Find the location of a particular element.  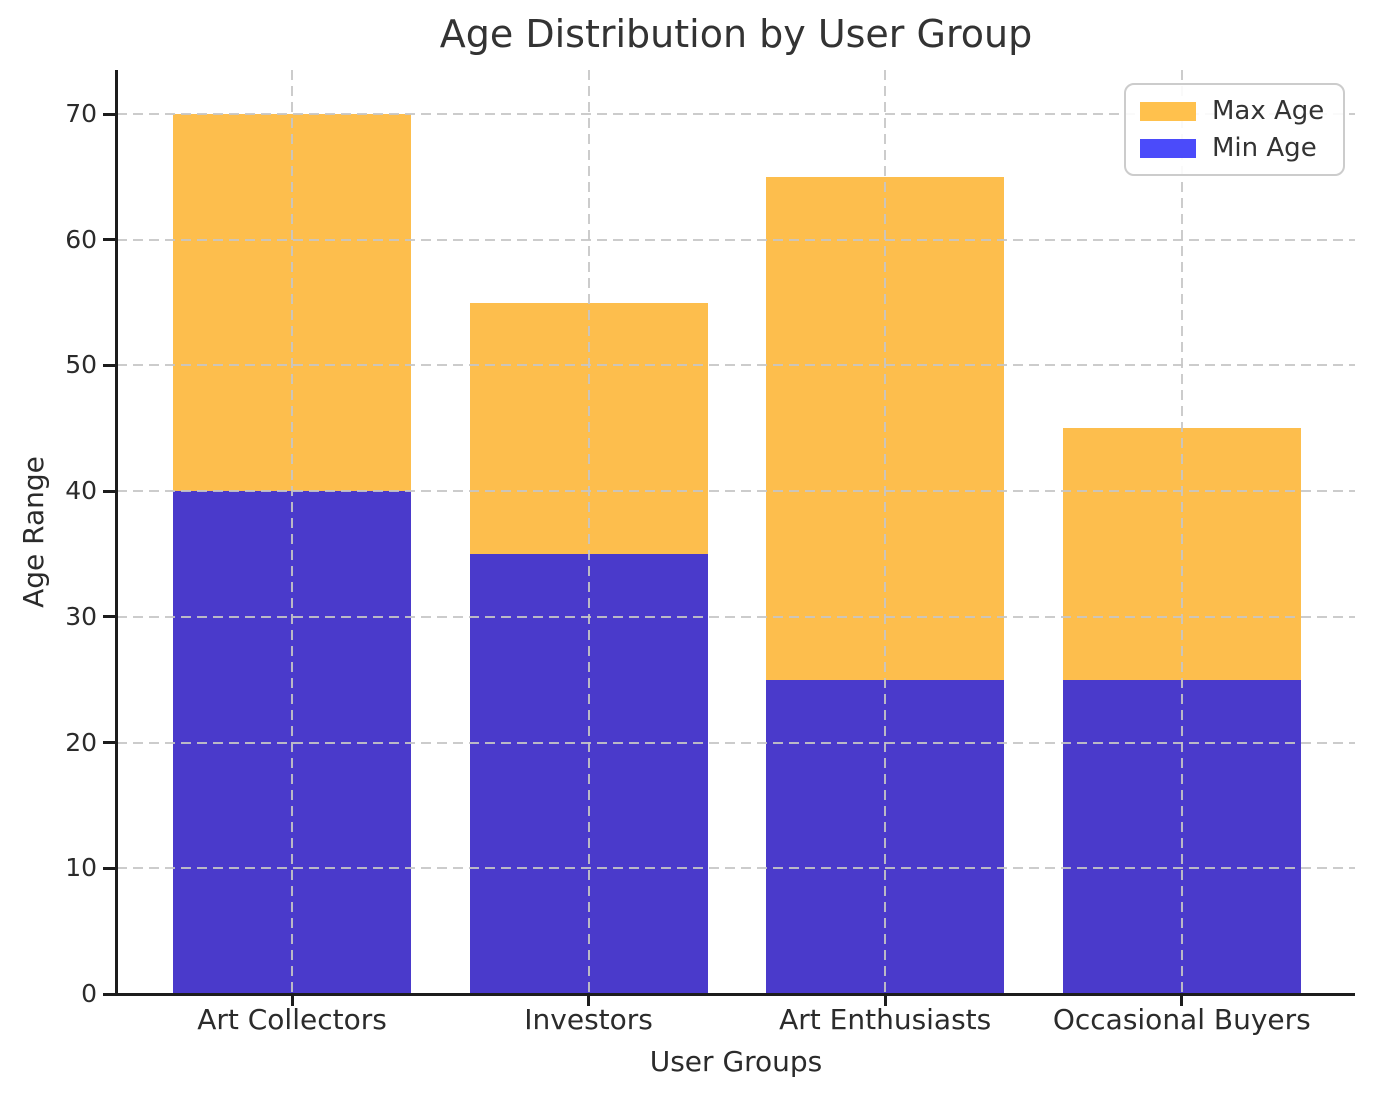

y-tick-label: 10 is located at coordinates (81, 868).